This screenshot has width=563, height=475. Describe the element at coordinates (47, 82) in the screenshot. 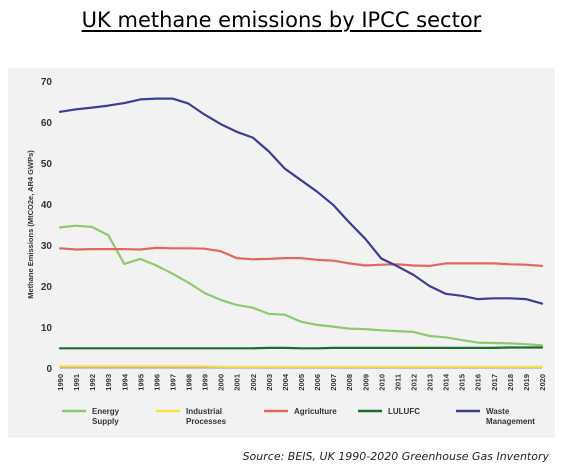

I see `y-tick-label: 70` at that location.